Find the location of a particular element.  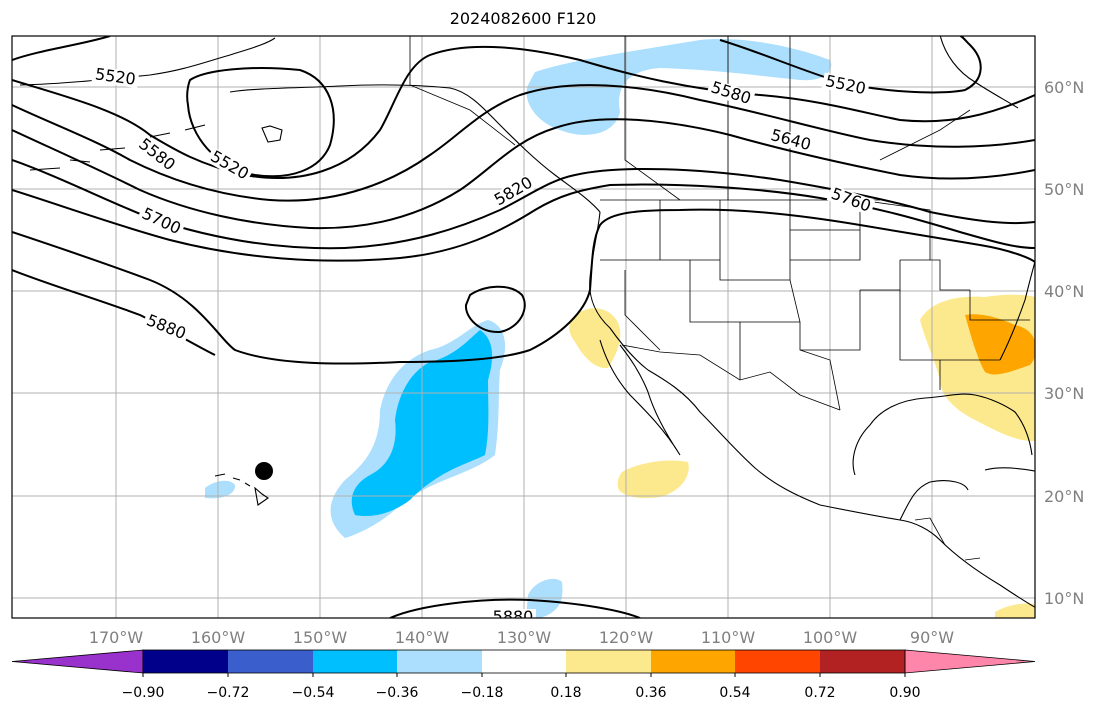

positive-anomaly-region-mexico is located at coordinates (653, 479).